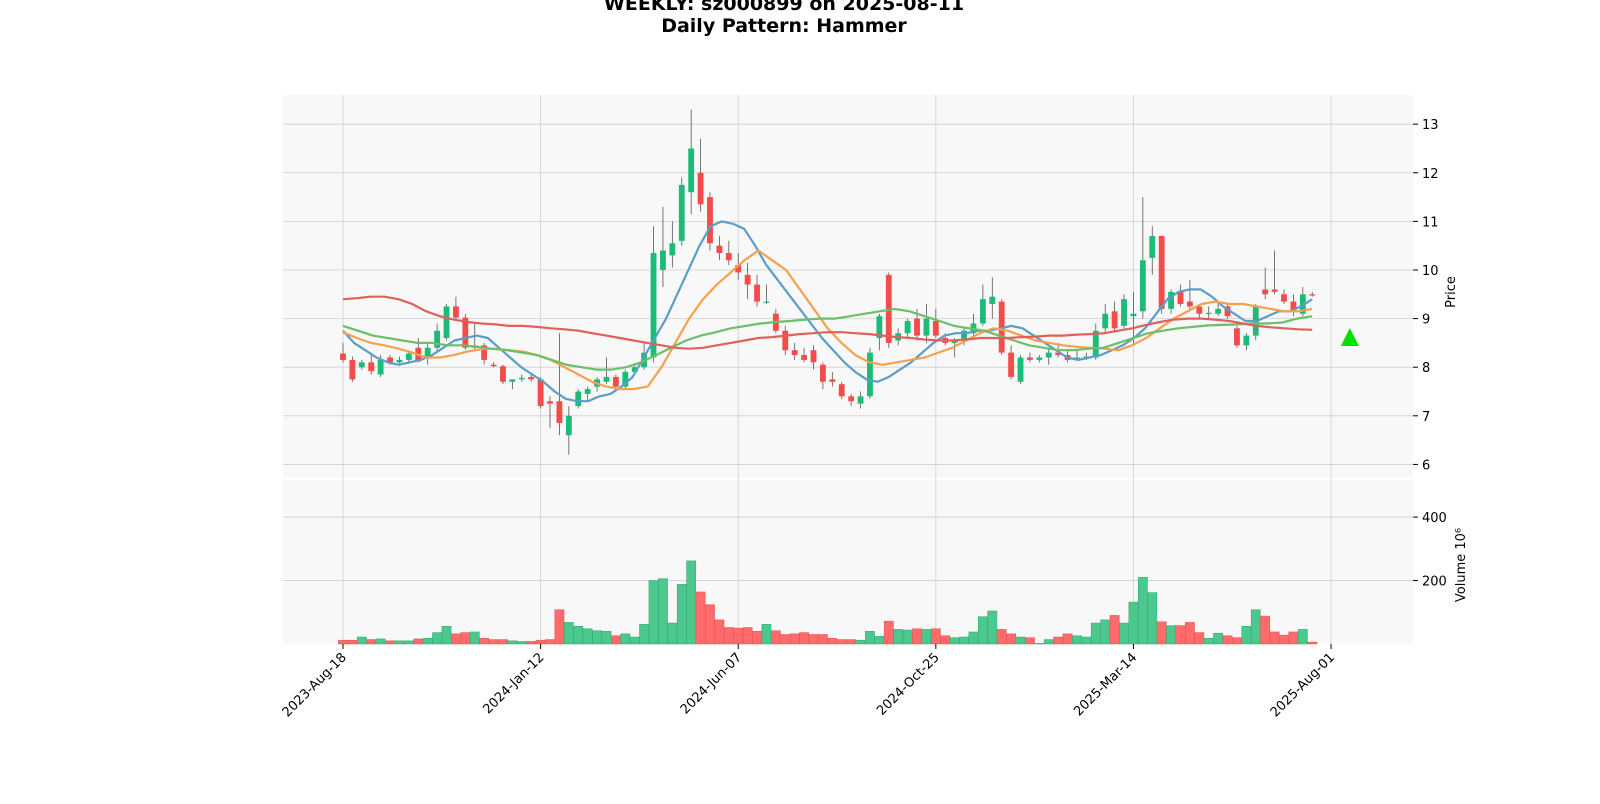 The image size is (1600, 804). I want to click on volume-tick-label: 200, so click(1434, 582).